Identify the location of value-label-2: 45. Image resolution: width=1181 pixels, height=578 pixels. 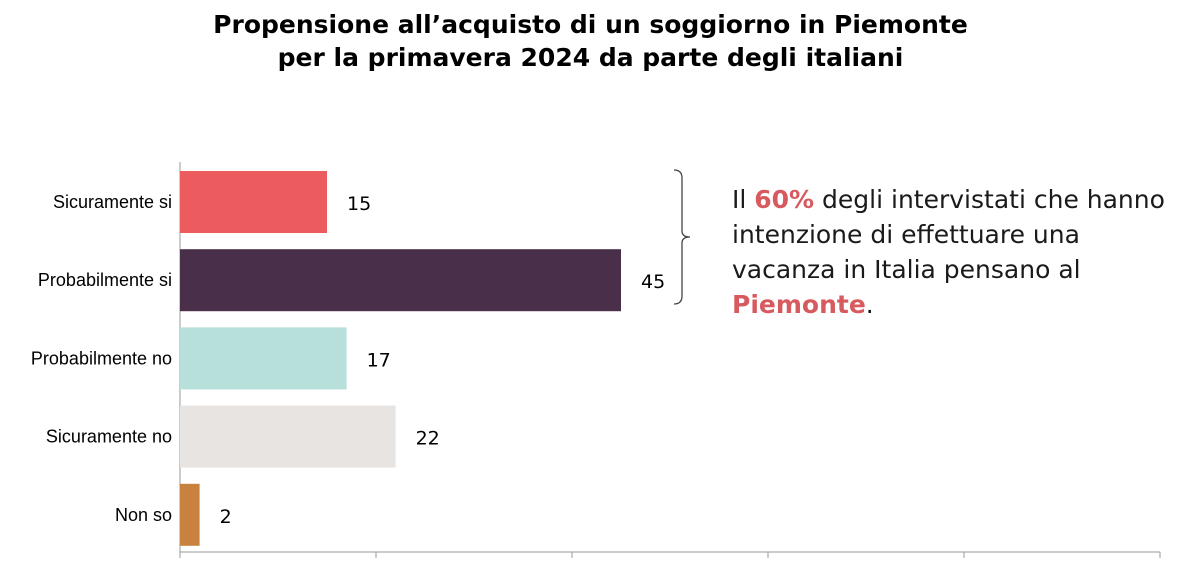
(653, 282).